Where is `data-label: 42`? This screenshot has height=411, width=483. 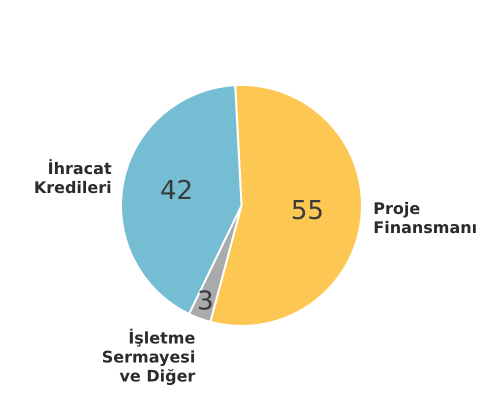 data-label: 42 is located at coordinates (177, 191).